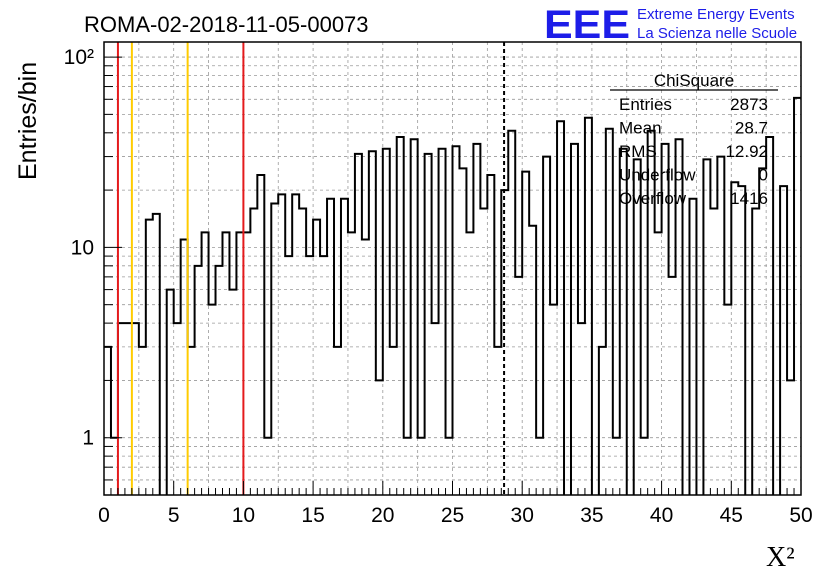 This screenshot has height=572, width=836. I want to click on logo-line-2: La Scienza nelle Scuole, so click(717, 33).